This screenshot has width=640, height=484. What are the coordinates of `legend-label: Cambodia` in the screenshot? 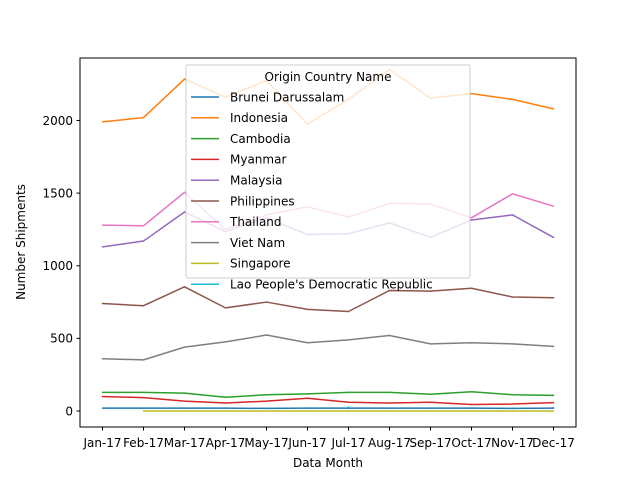 It's located at (260, 139).